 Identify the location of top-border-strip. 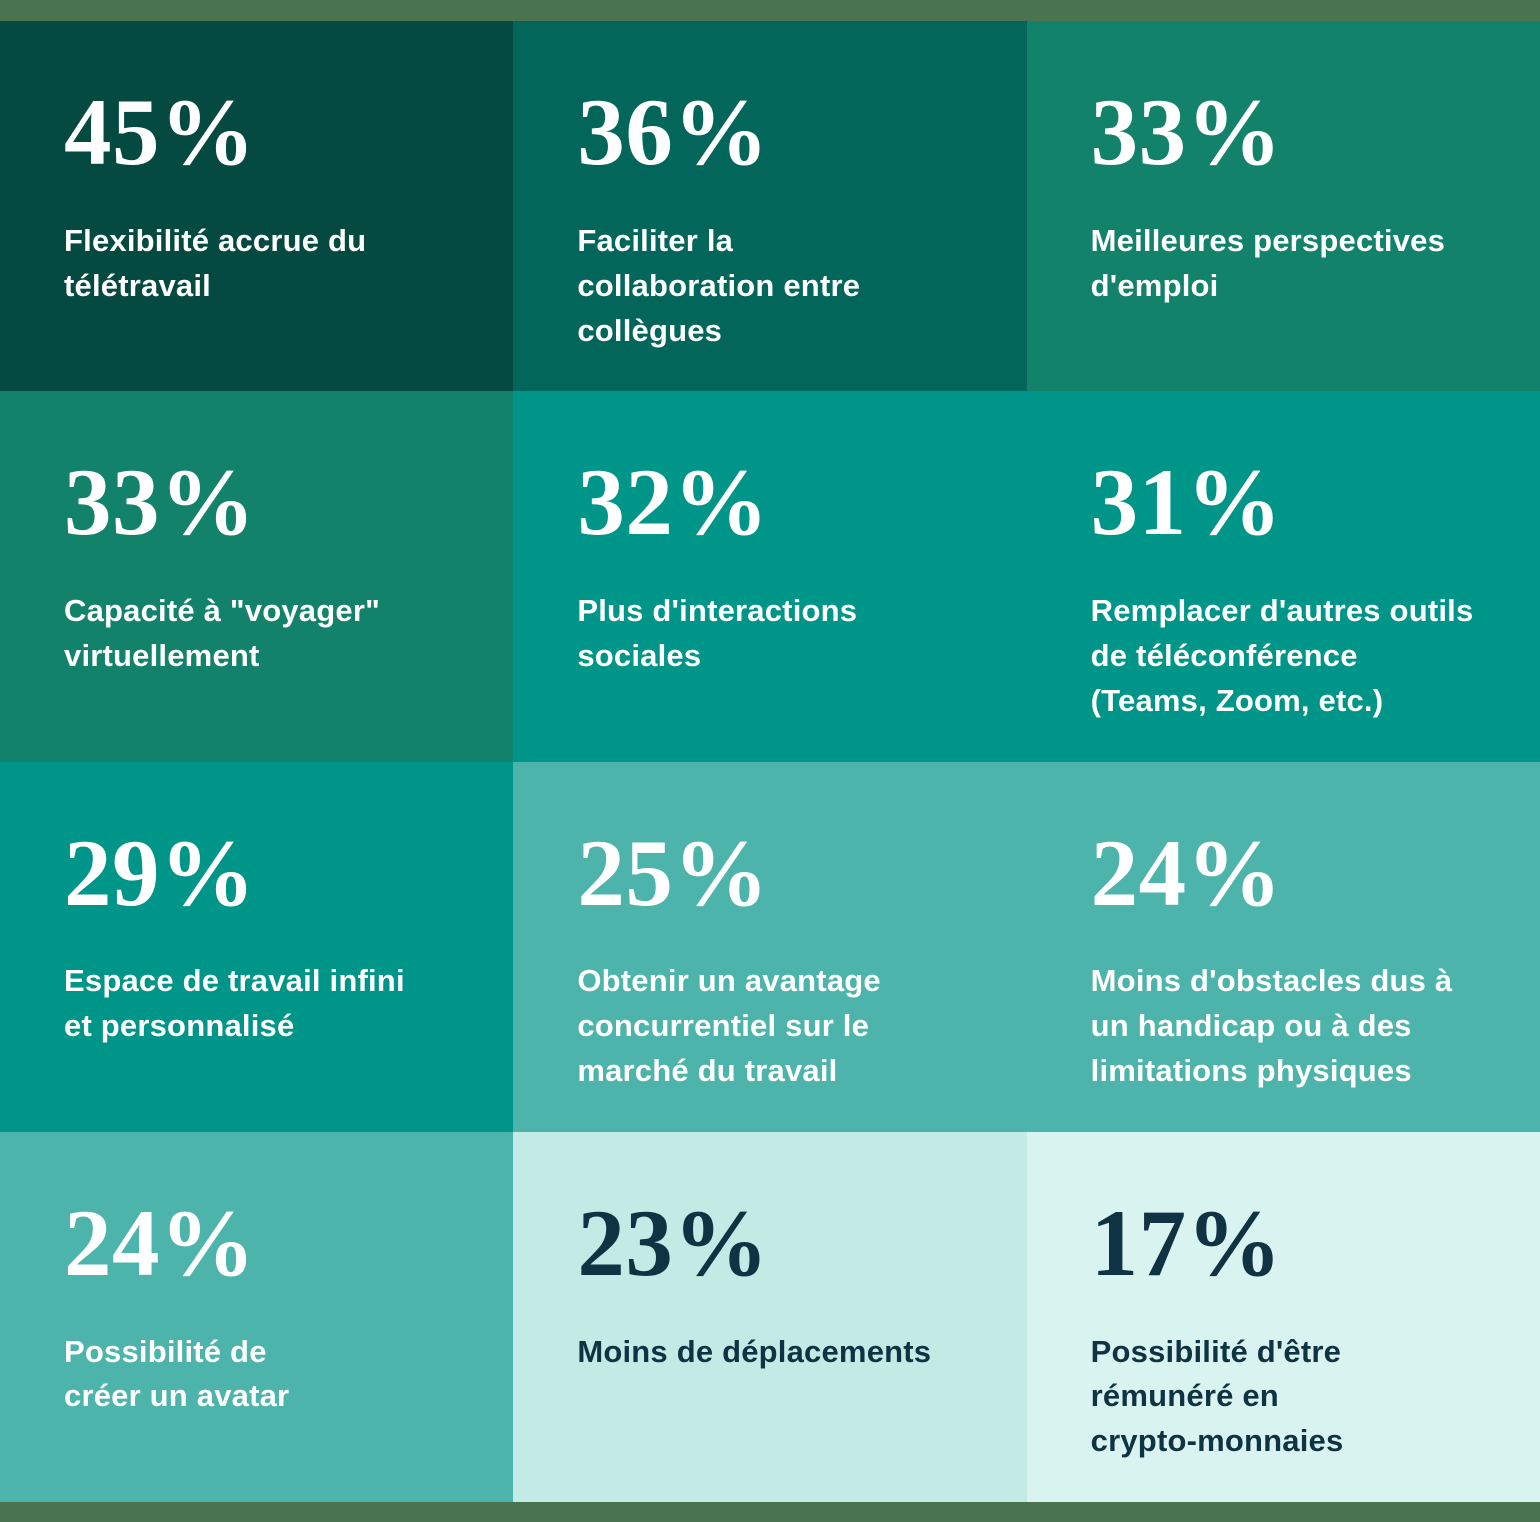
(770, 10).